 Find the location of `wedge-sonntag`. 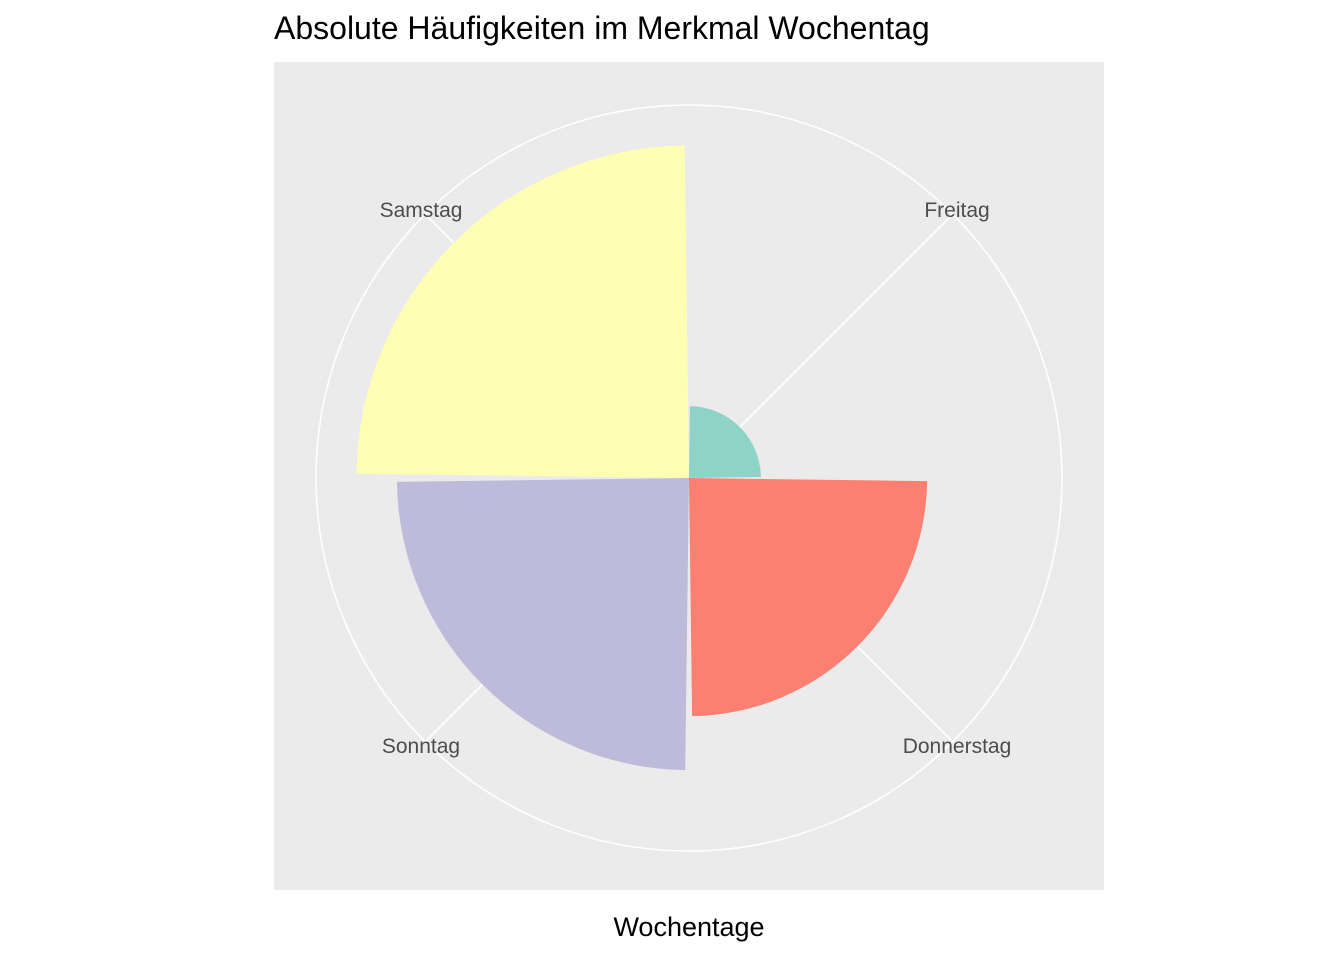

wedge-sonntag is located at coordinates (542, 624).